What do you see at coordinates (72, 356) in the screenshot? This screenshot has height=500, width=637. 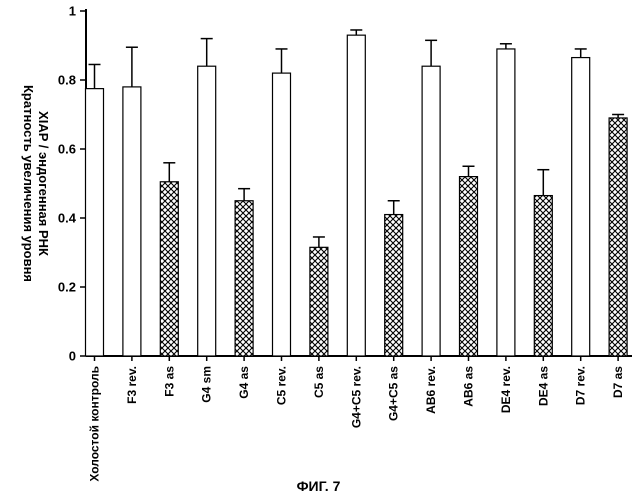 I see `y-tick-label: 0` at bounding box center [72, 356].